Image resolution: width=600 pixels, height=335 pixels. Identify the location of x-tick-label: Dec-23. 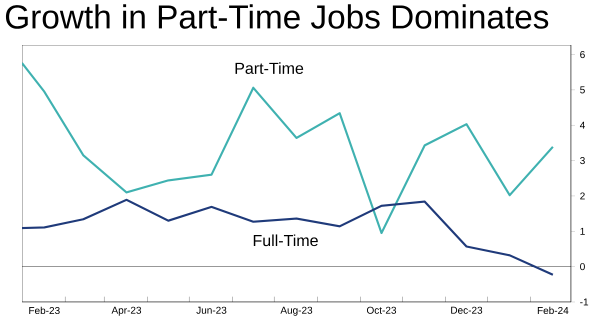
(466, 310).